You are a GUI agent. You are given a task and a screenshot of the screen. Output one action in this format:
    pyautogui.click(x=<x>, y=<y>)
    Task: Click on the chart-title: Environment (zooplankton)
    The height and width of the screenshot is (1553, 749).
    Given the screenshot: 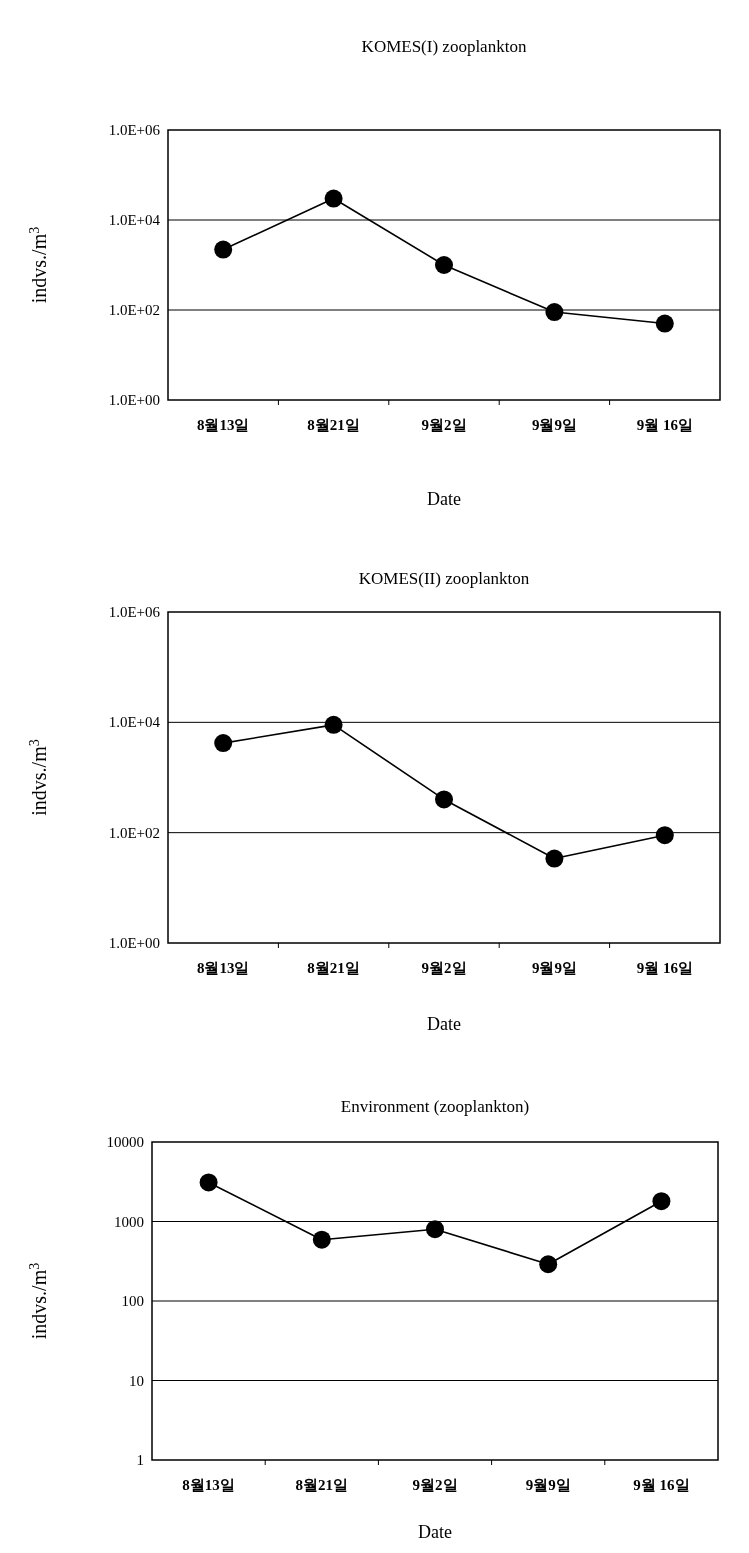 What is the action you would take?
    pyautogui.click(x=435, y=1106)
    